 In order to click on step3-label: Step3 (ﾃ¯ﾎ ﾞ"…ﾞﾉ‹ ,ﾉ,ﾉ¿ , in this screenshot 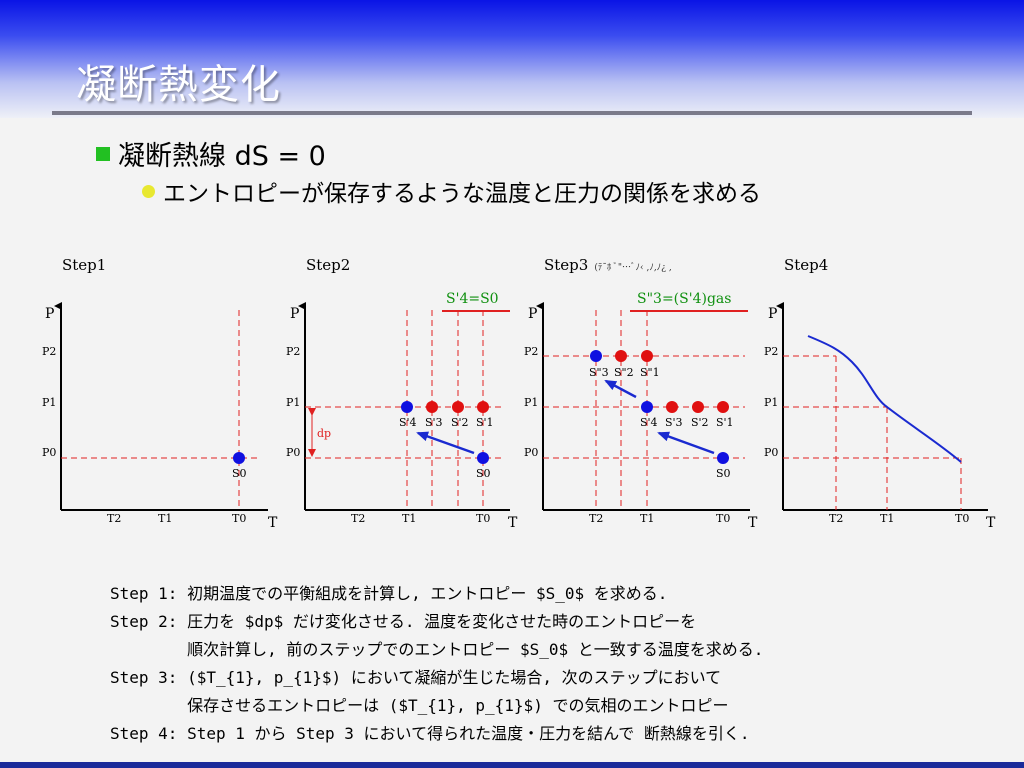, I will do `click(608, 265)`.